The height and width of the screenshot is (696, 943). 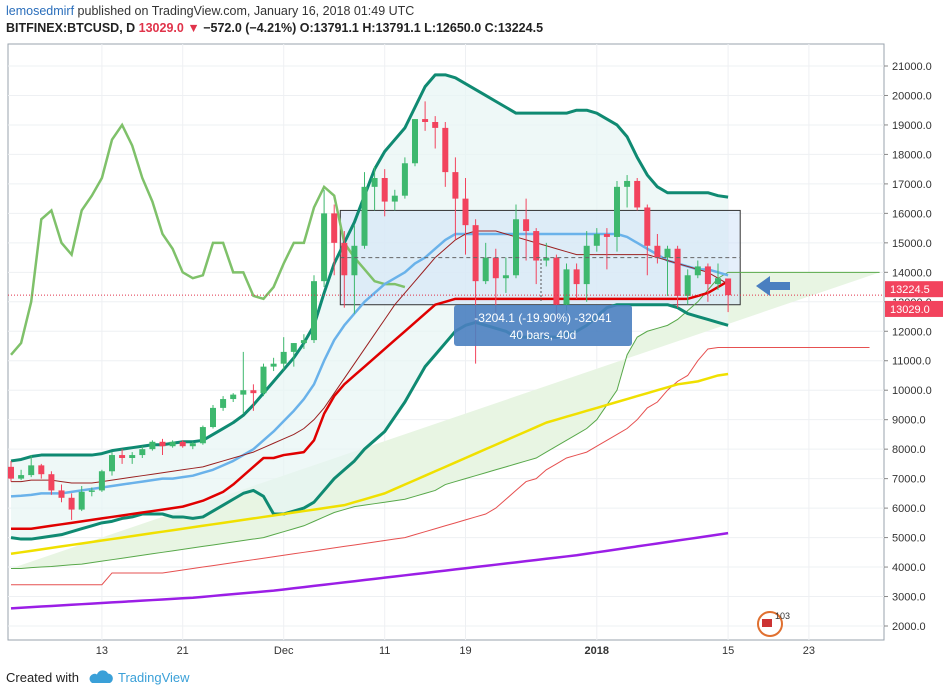 What do you see at coordinates (909, 568) in the screenshot?
I see `y-tick-label: 4000.0` at bounding box center [909, 568].